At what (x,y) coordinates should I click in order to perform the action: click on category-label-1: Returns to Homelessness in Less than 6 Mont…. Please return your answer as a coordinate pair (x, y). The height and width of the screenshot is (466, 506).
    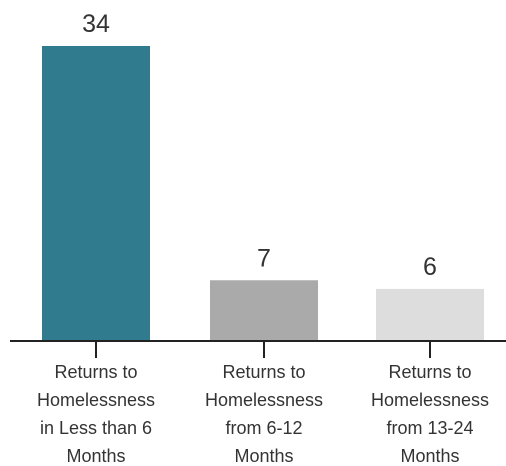
    Looking at the image, I should click on (96, 414).